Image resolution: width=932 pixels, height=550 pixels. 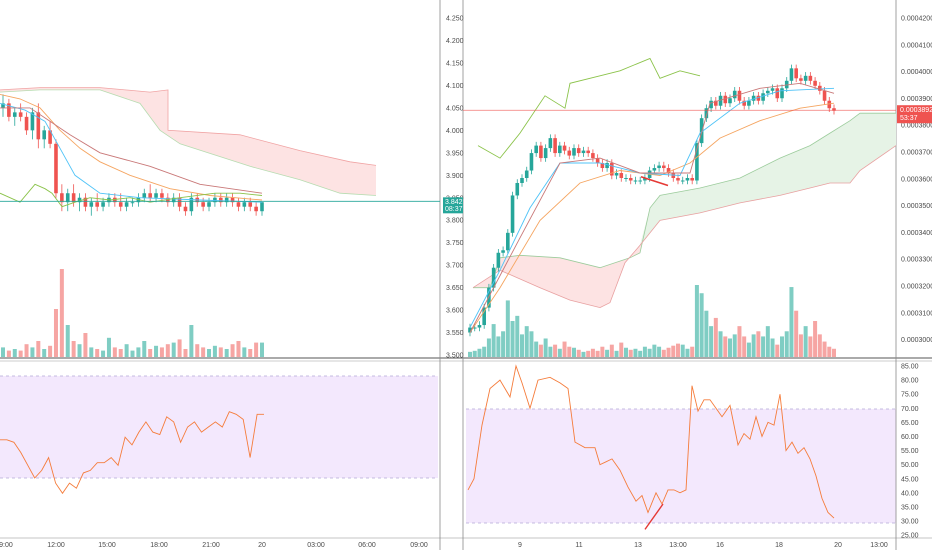 I want to click on price-tick-label: 0.0003500, so click(x=916, y=206).